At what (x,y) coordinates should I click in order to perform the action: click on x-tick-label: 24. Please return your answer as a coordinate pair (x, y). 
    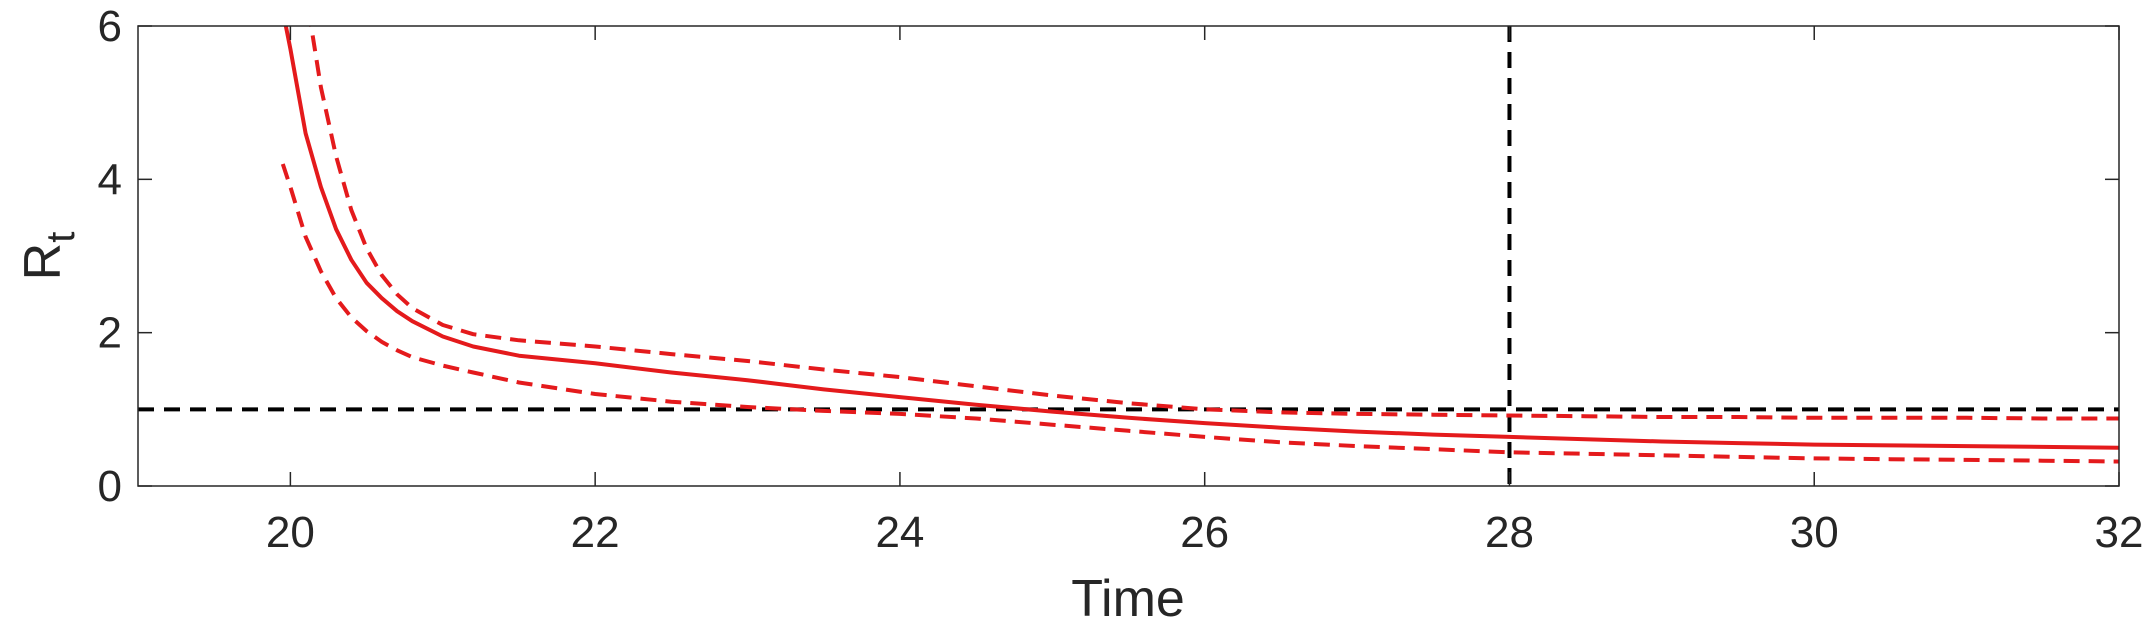
    Looking at the image, I should click on (899, 532).